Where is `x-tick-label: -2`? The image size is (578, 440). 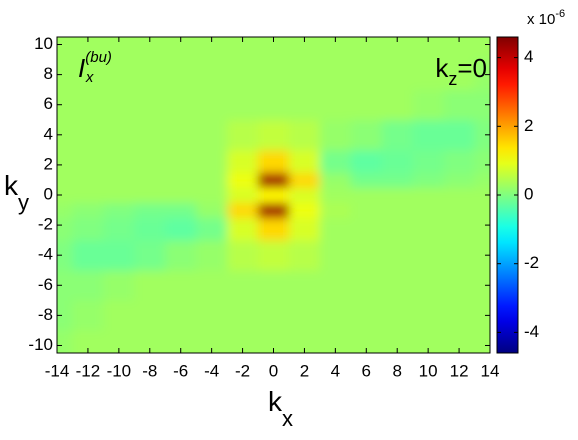 x-tick-label: -2 is located at coordinates (242, 370).